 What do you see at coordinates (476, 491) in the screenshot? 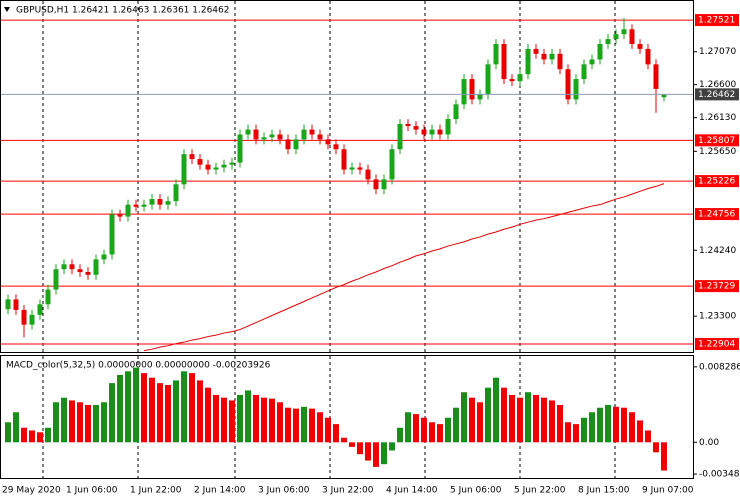
I see `x-tick-label: 5 Jun 06:00` at bounding box center [476, 491].